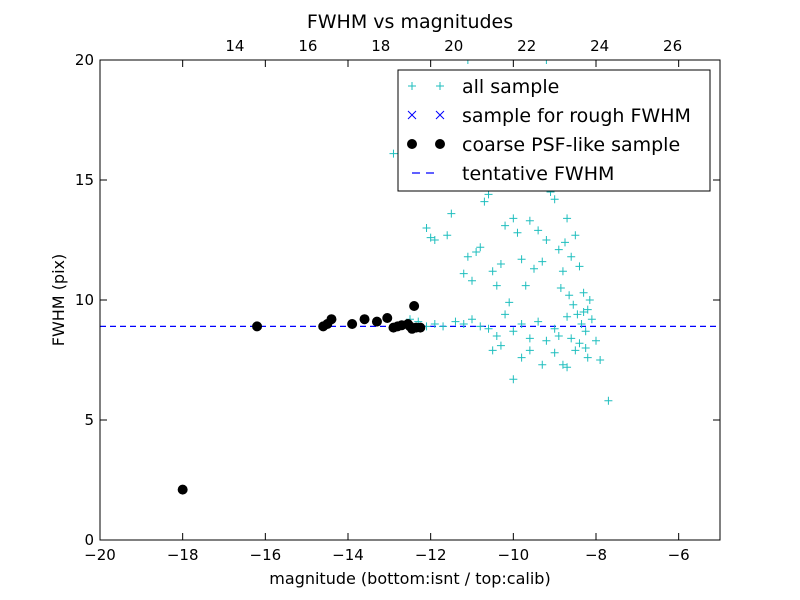  Describe the element at coordinates (526, 46) in the screenshot. I see `x2-tick-label: 22` at that location.